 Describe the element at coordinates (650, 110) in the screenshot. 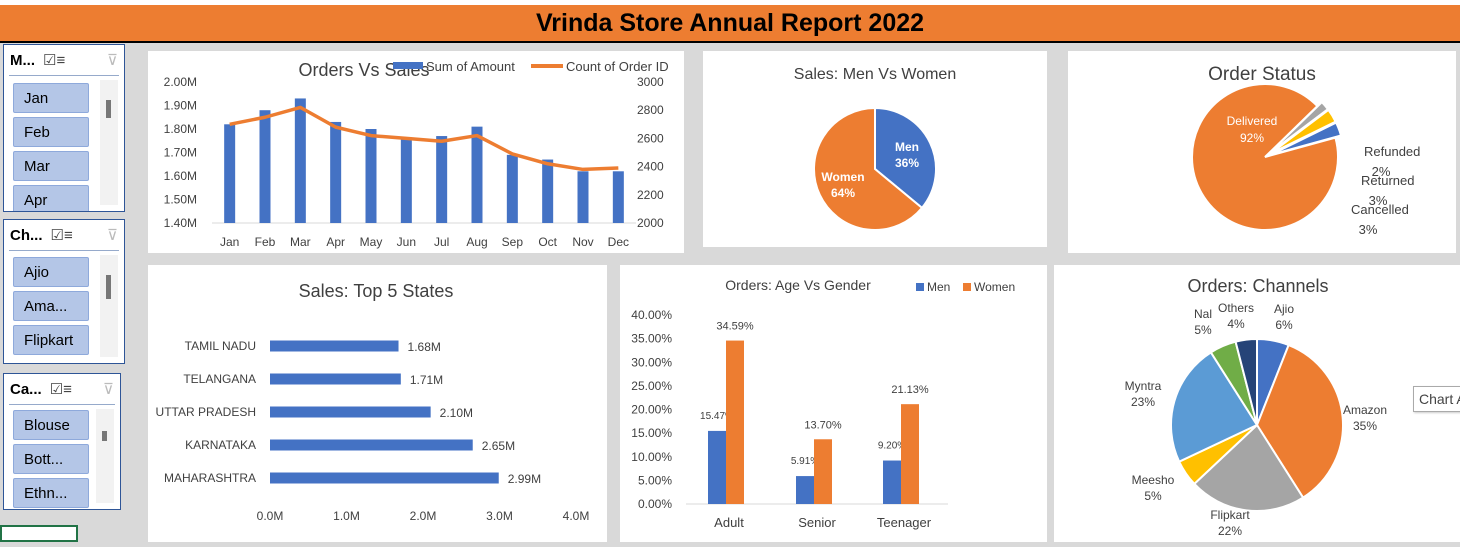

I see `right-axis-tick: 2800` at that location.